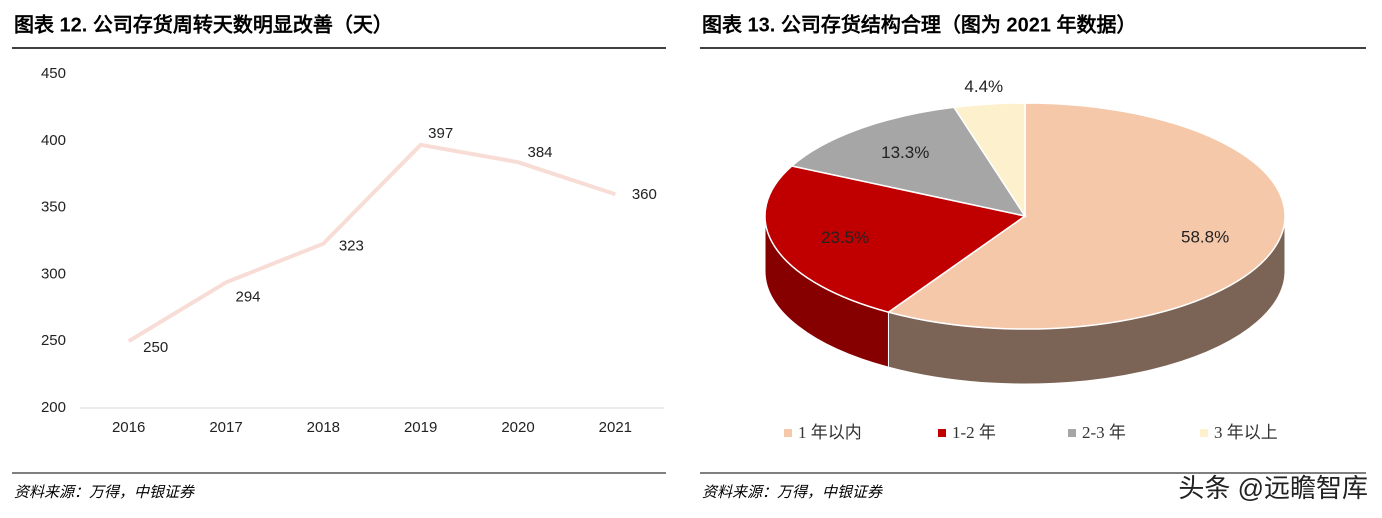 The image size is (1382, 518). Describe the element at coordinates (919, 24) in the screenshot. I see `chart-title: 图表 13. 公司存货结构合理（图为 2021 年数据）` at that location.